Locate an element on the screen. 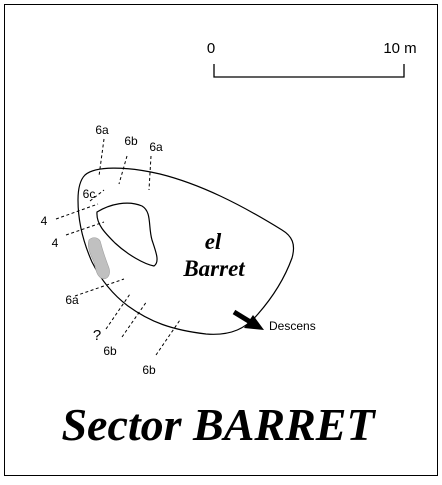  route-line-r8 is located at coordinates (118, 311).